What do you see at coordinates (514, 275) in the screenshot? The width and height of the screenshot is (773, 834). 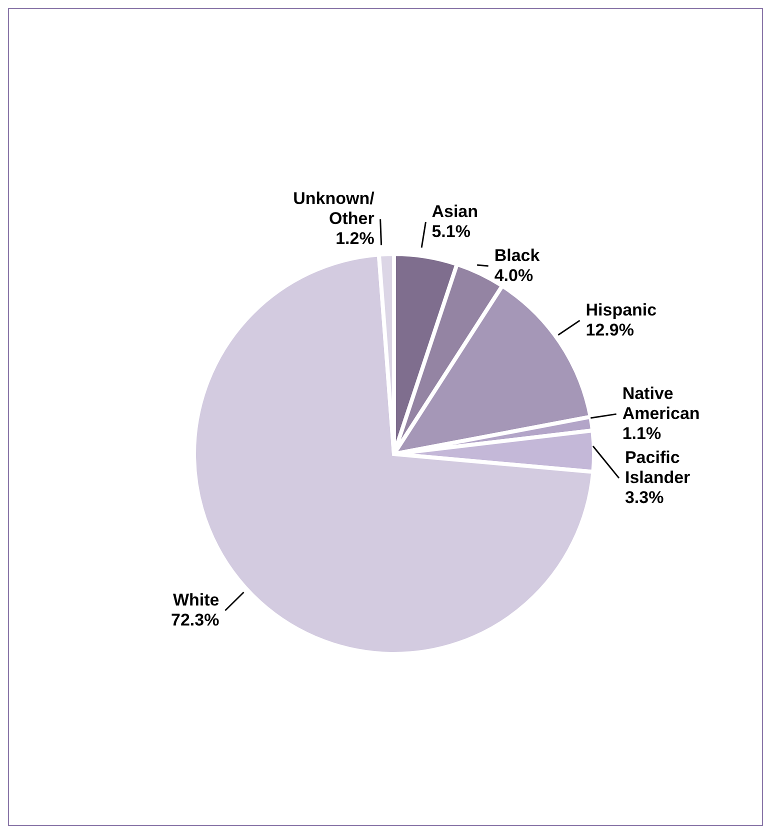 I see `data-label: 4.0%` at bounding box center [514, 275].